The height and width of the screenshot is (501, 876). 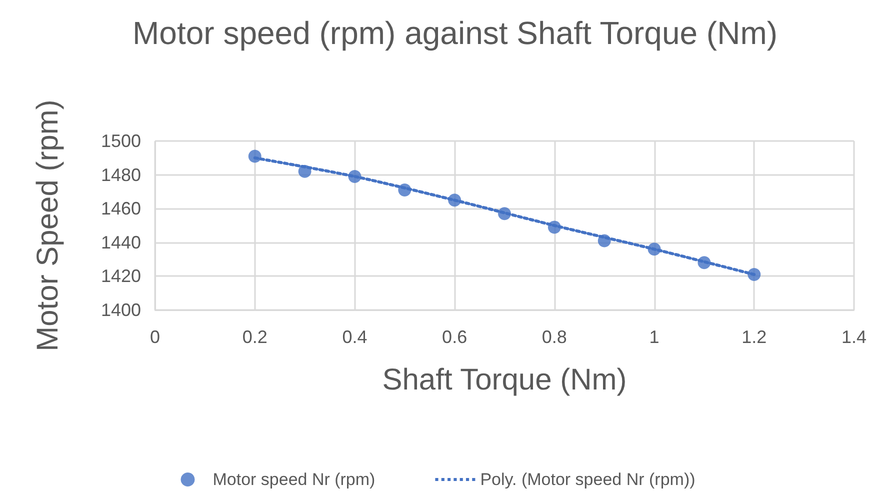 I want to click on y-tick-label: 1500, so click(x=120, y=141).